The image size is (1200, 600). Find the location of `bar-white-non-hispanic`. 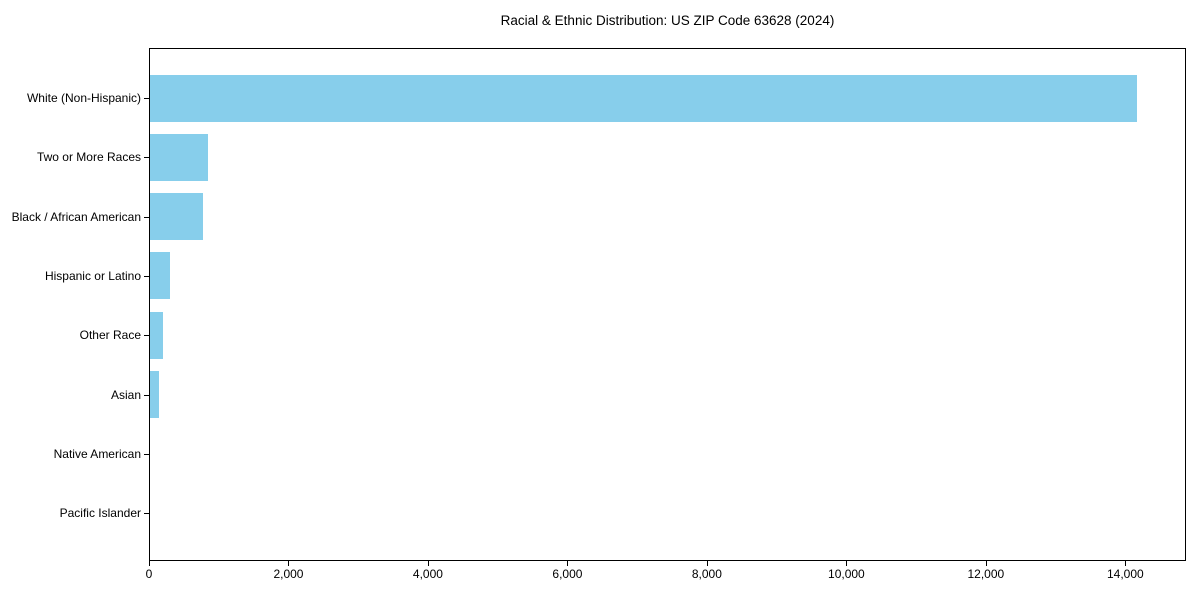

bar-white-non-hispanic is located at coordinates (643, 98).